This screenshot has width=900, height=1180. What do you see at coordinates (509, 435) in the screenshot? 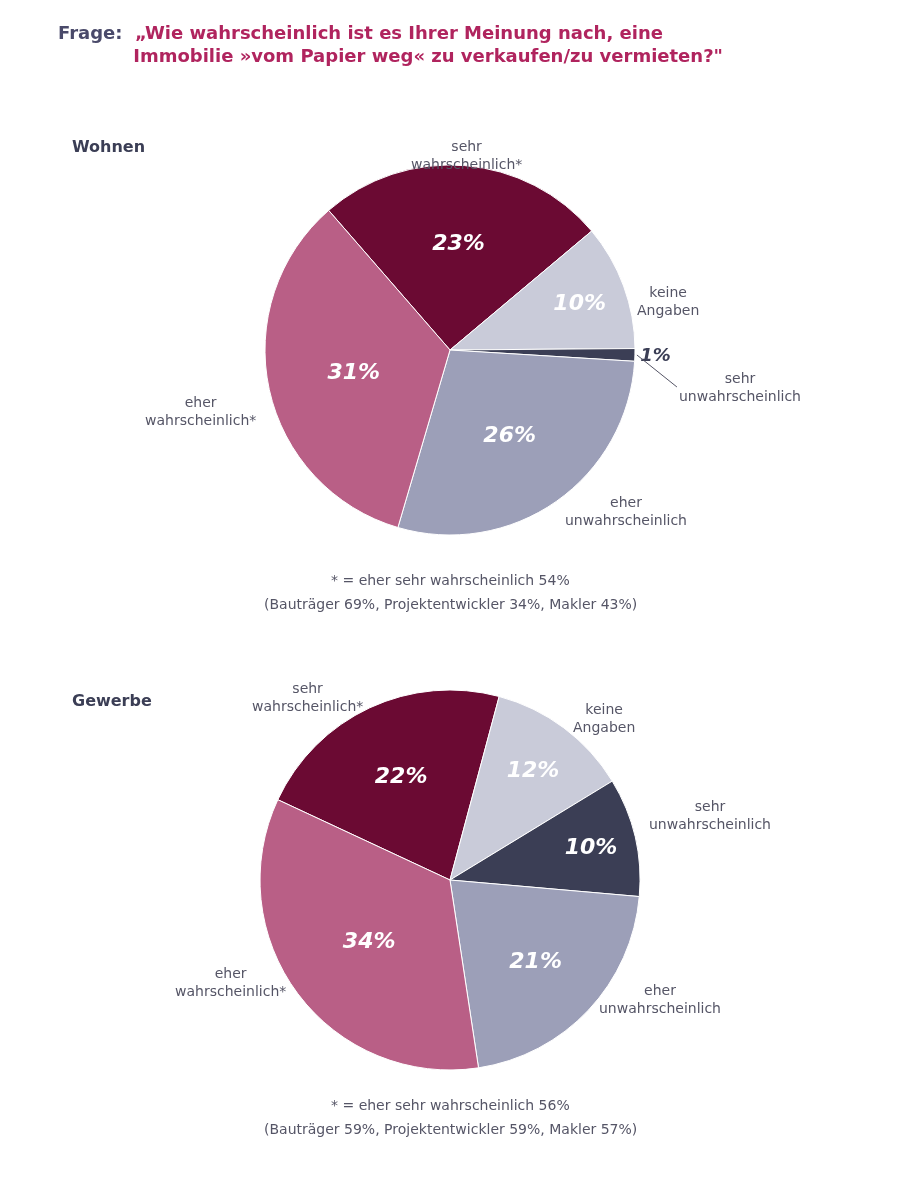
I see `data-label: 26%` at bounding box center [509, 435].